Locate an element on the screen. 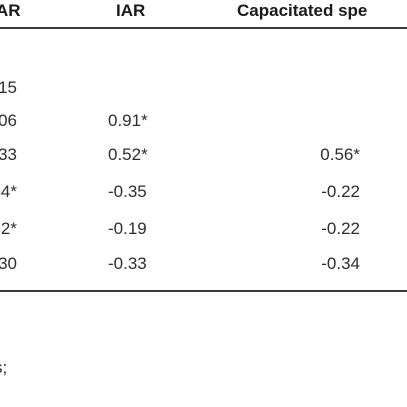  table-cell-r1-c2: 0.91* is located at coordinates (128, 120).